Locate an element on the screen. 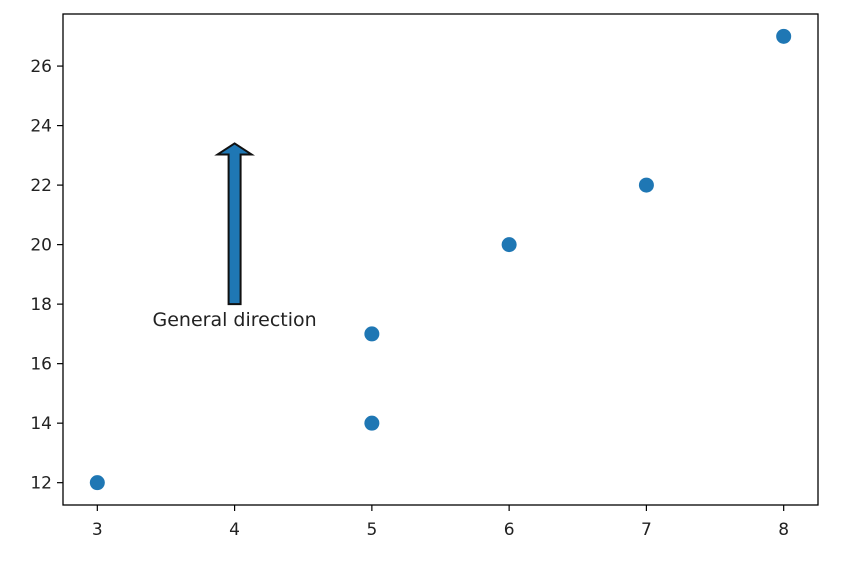 The width and height of the screenshot is (841, 565). annotation-arrow is located at coordinates (234, 224).